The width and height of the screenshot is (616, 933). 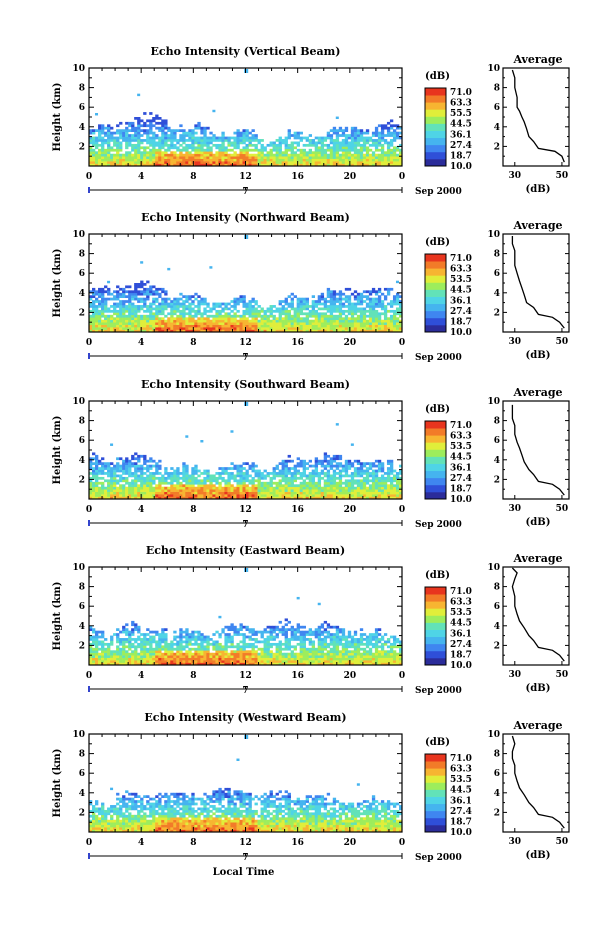 I want to click on colorbar-label: 44.5, so click(x=461, y=125).